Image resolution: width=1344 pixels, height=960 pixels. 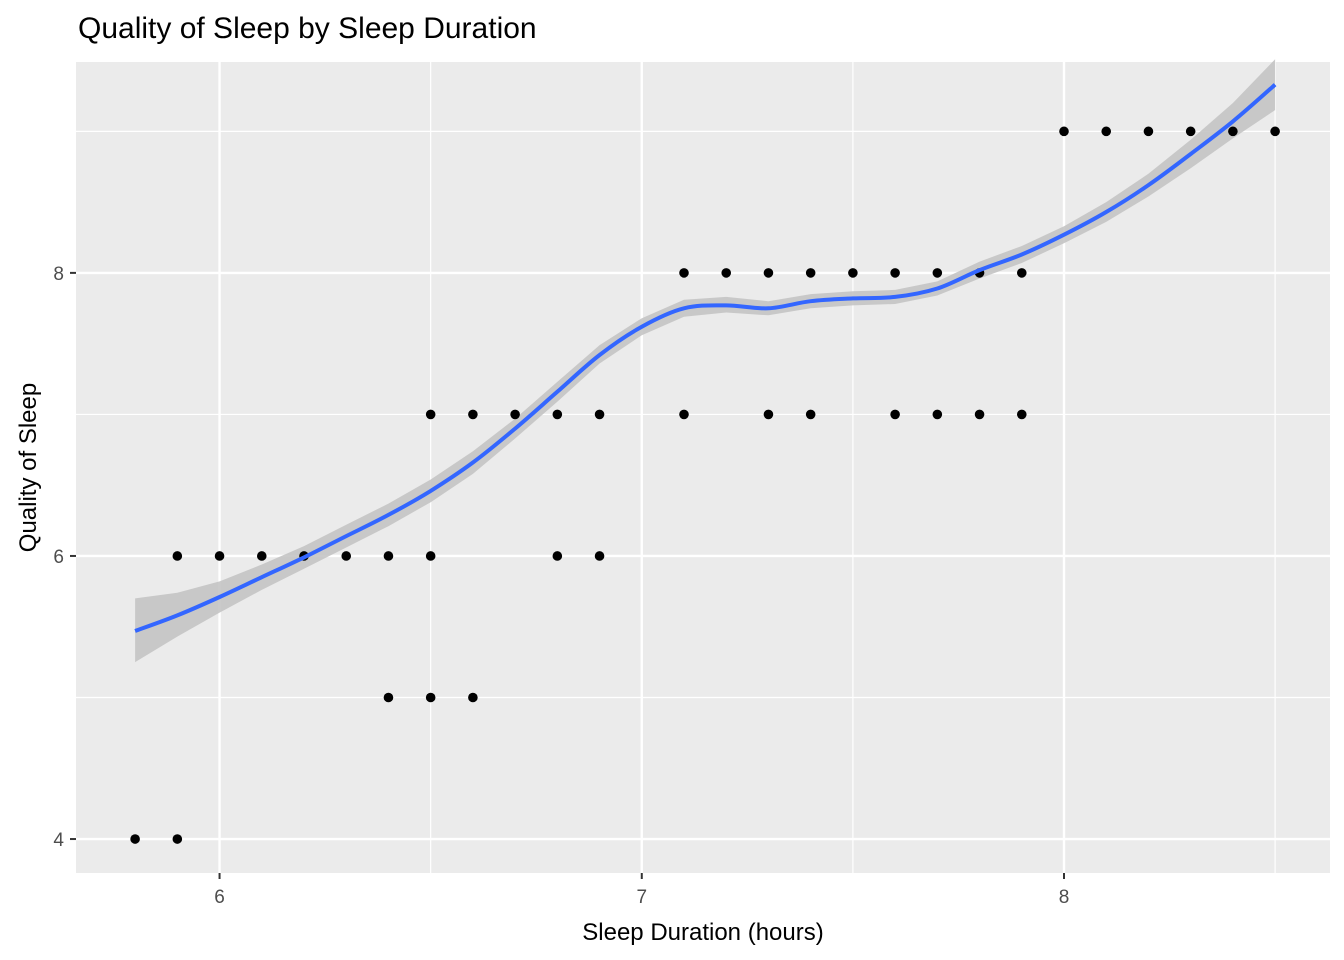 I want to click on y-axis-title: Quality of Sleep, so click(x=28, y=467).